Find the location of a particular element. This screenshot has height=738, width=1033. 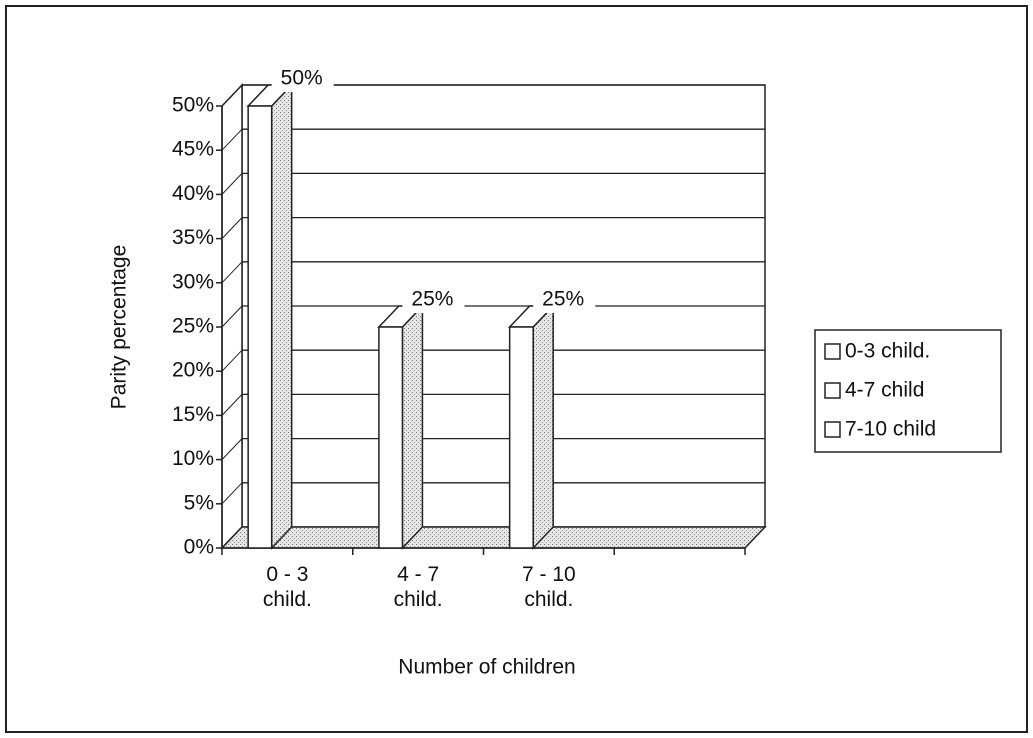

legend-label: 4-7 child is located at coordinates (884, 390).